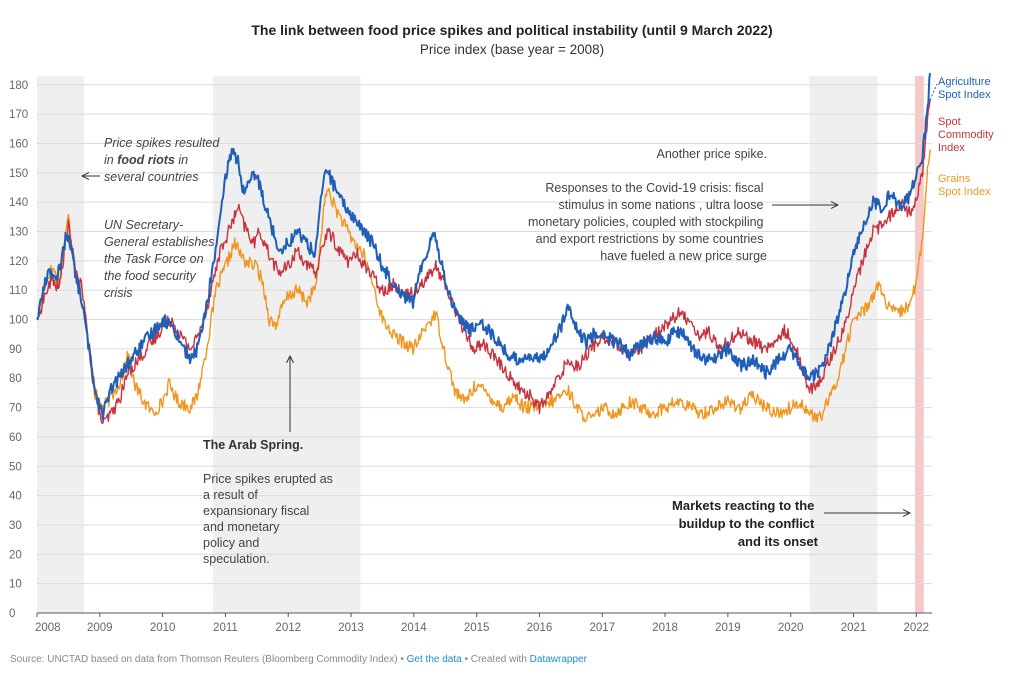  What do you see at coordinates (268, 479) in the screenshot?
I see `arab-line-1: Price spikes erupted as` at bounding box center [268, 479].